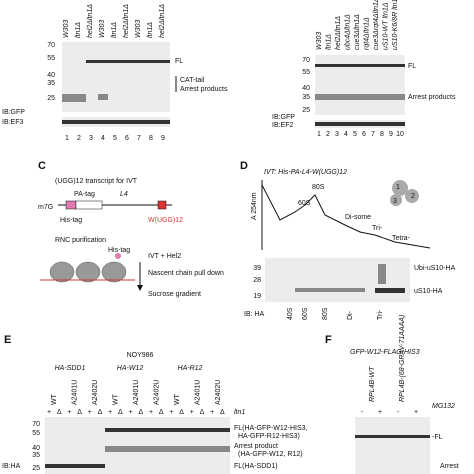 The width and height of the screenshot is (474, 474). Describe the element at coordinates (162, 205) in the screenshot. I see `w-box` at that location.